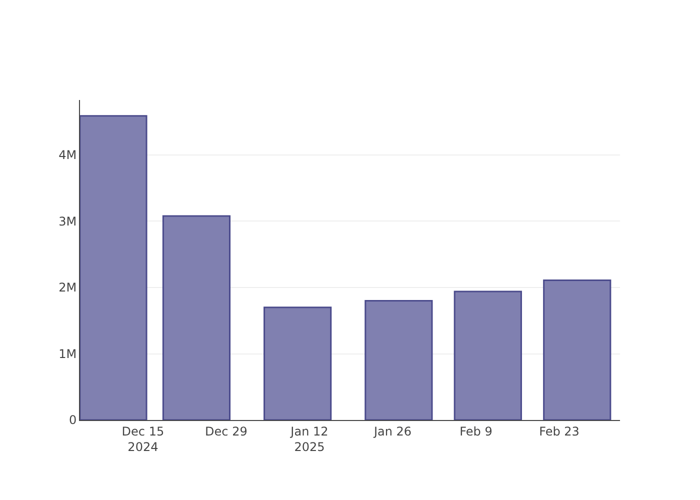  What do you see at coordinates (559, 431) in the screenshot?
I see `x-tick-label: Feb 23` at bounding box center [559, 431].